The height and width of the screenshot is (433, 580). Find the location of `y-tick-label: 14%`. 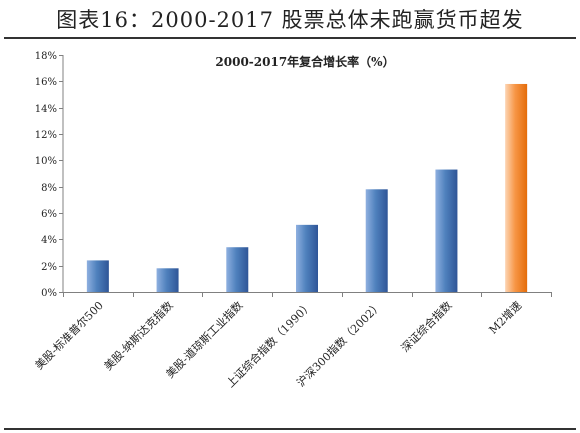

y-tick-label: 14% is located at coordinates (46, 109).